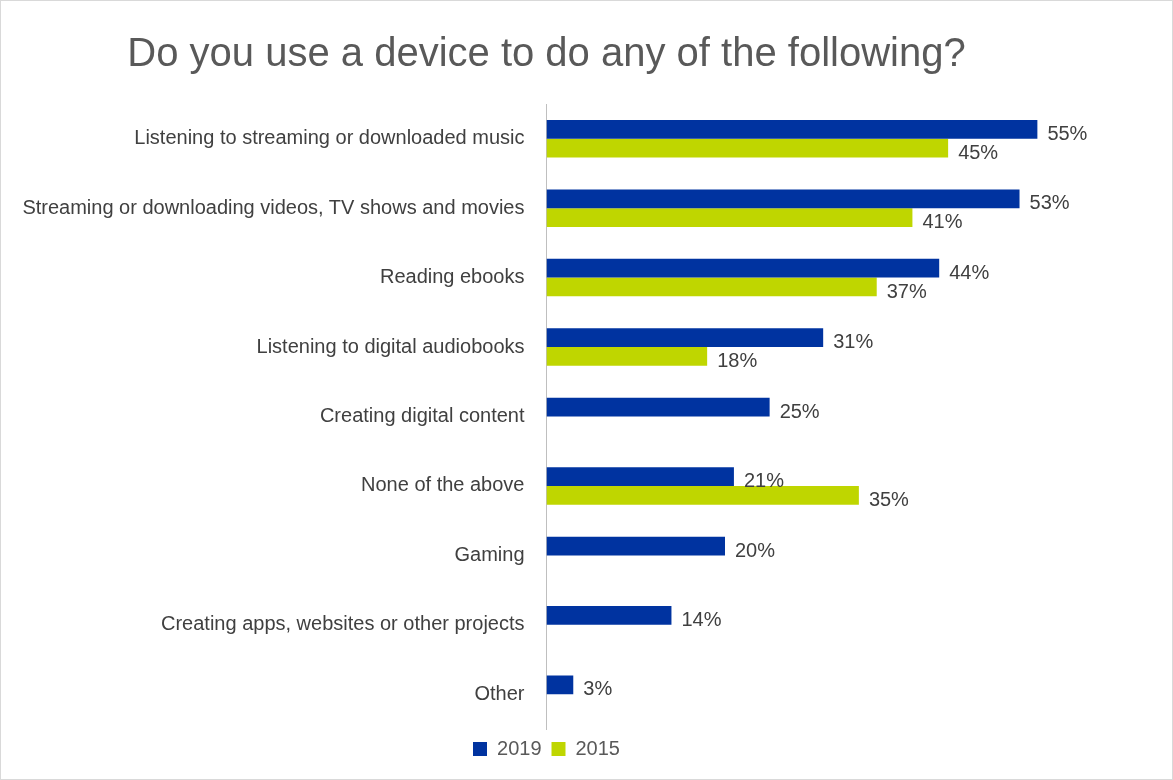 The image size is (1173, 780). Describe the element at coordinates (906, 290) in the screenshot. I see `data-label: 37%` at that location.